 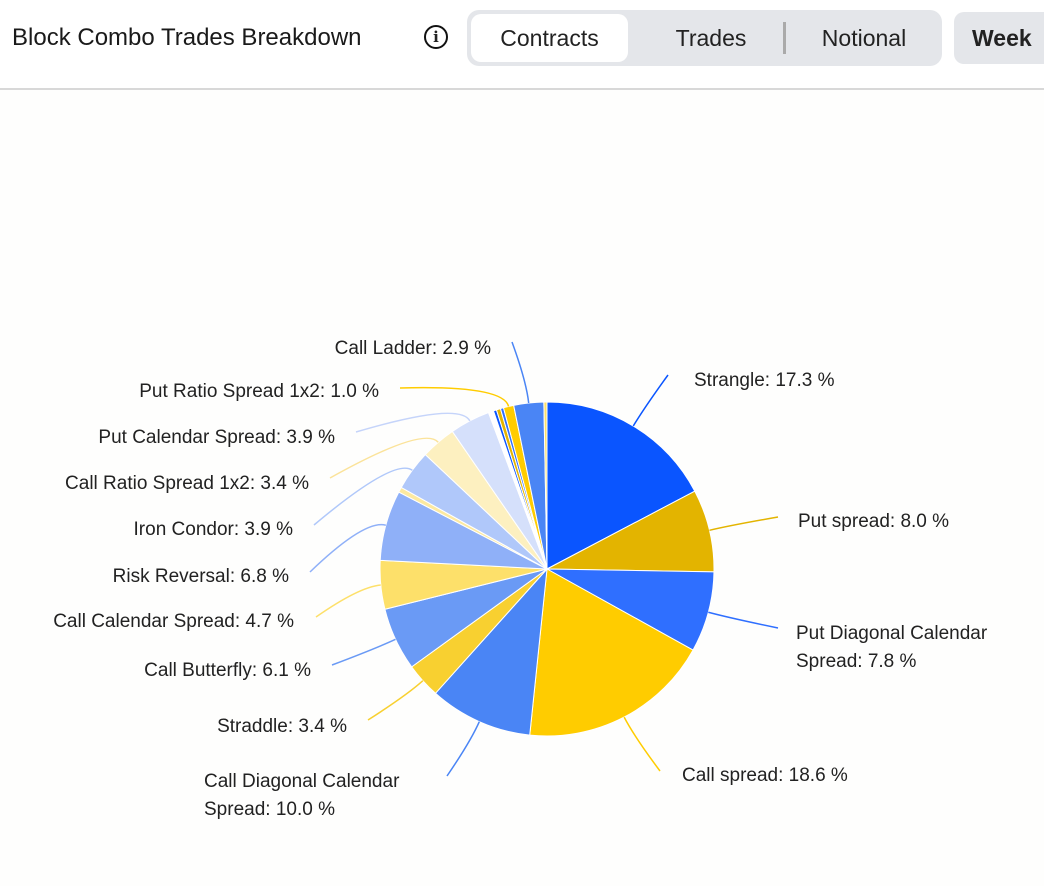 I want to click on slice-label-text: Risk Reversal: 6.8 %, so click(x=200, y=576).